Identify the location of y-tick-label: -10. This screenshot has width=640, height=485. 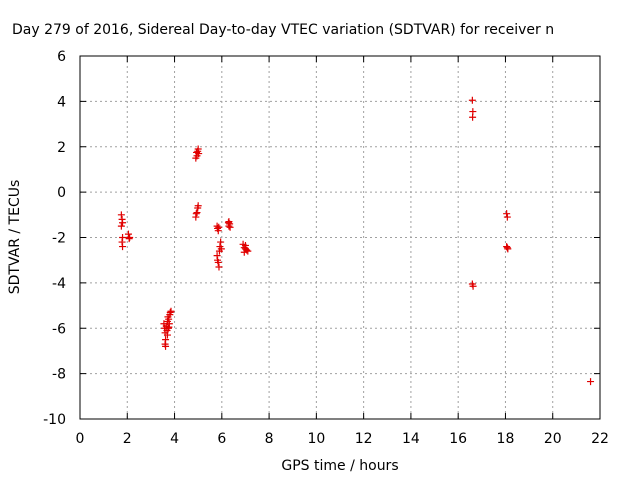
(54, 420).